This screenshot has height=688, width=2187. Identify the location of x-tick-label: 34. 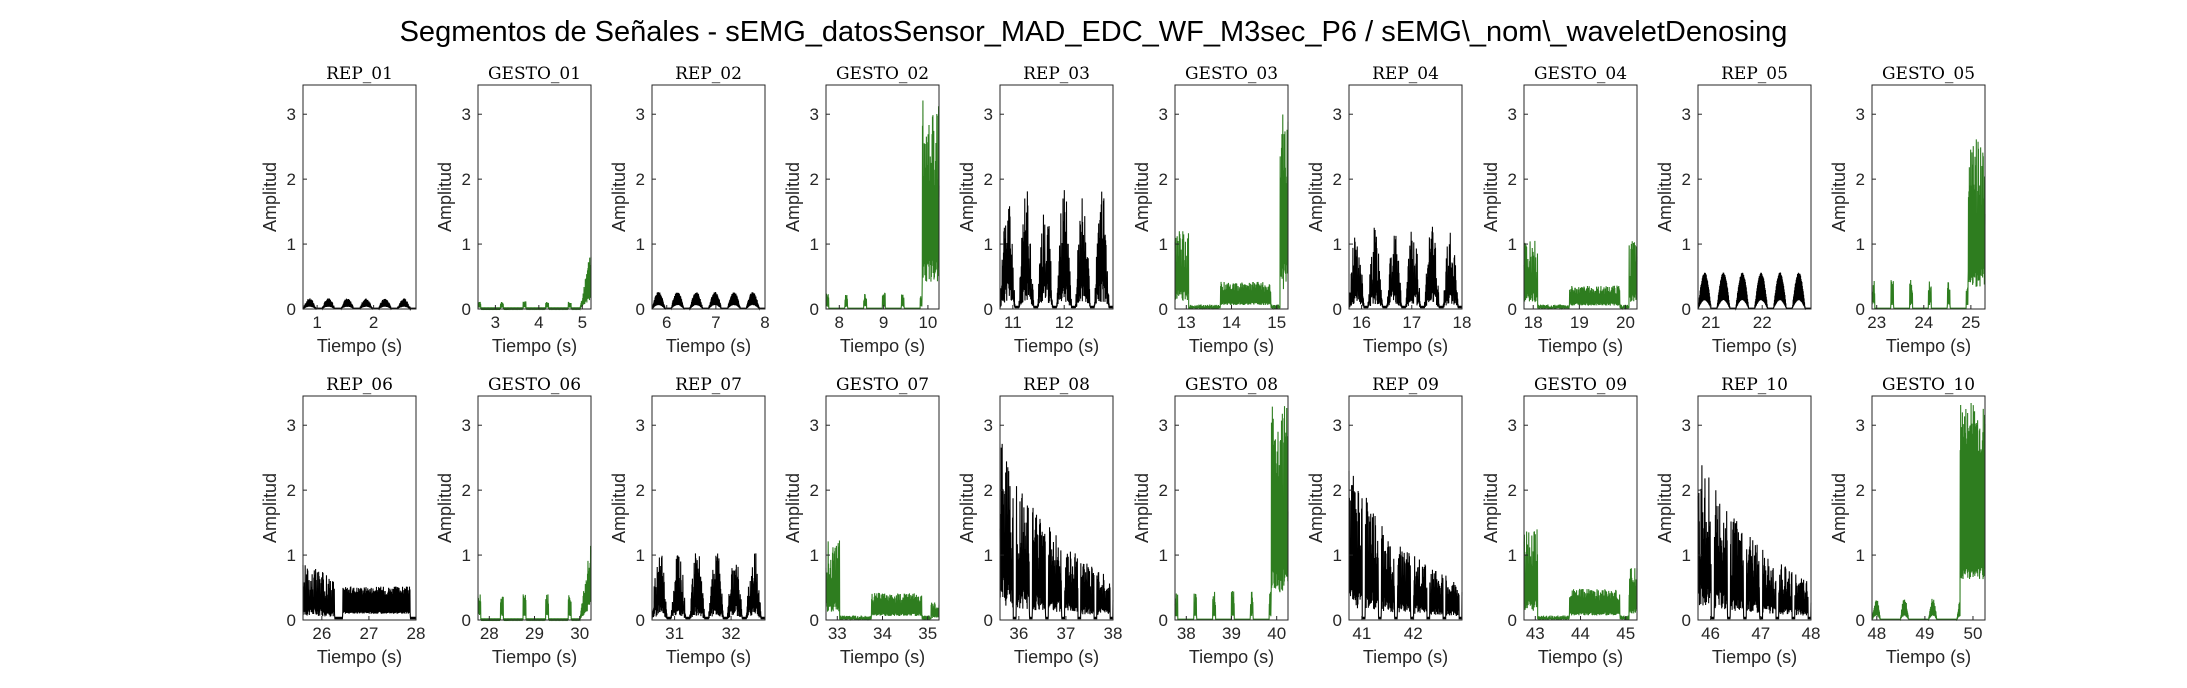
(882, 633).